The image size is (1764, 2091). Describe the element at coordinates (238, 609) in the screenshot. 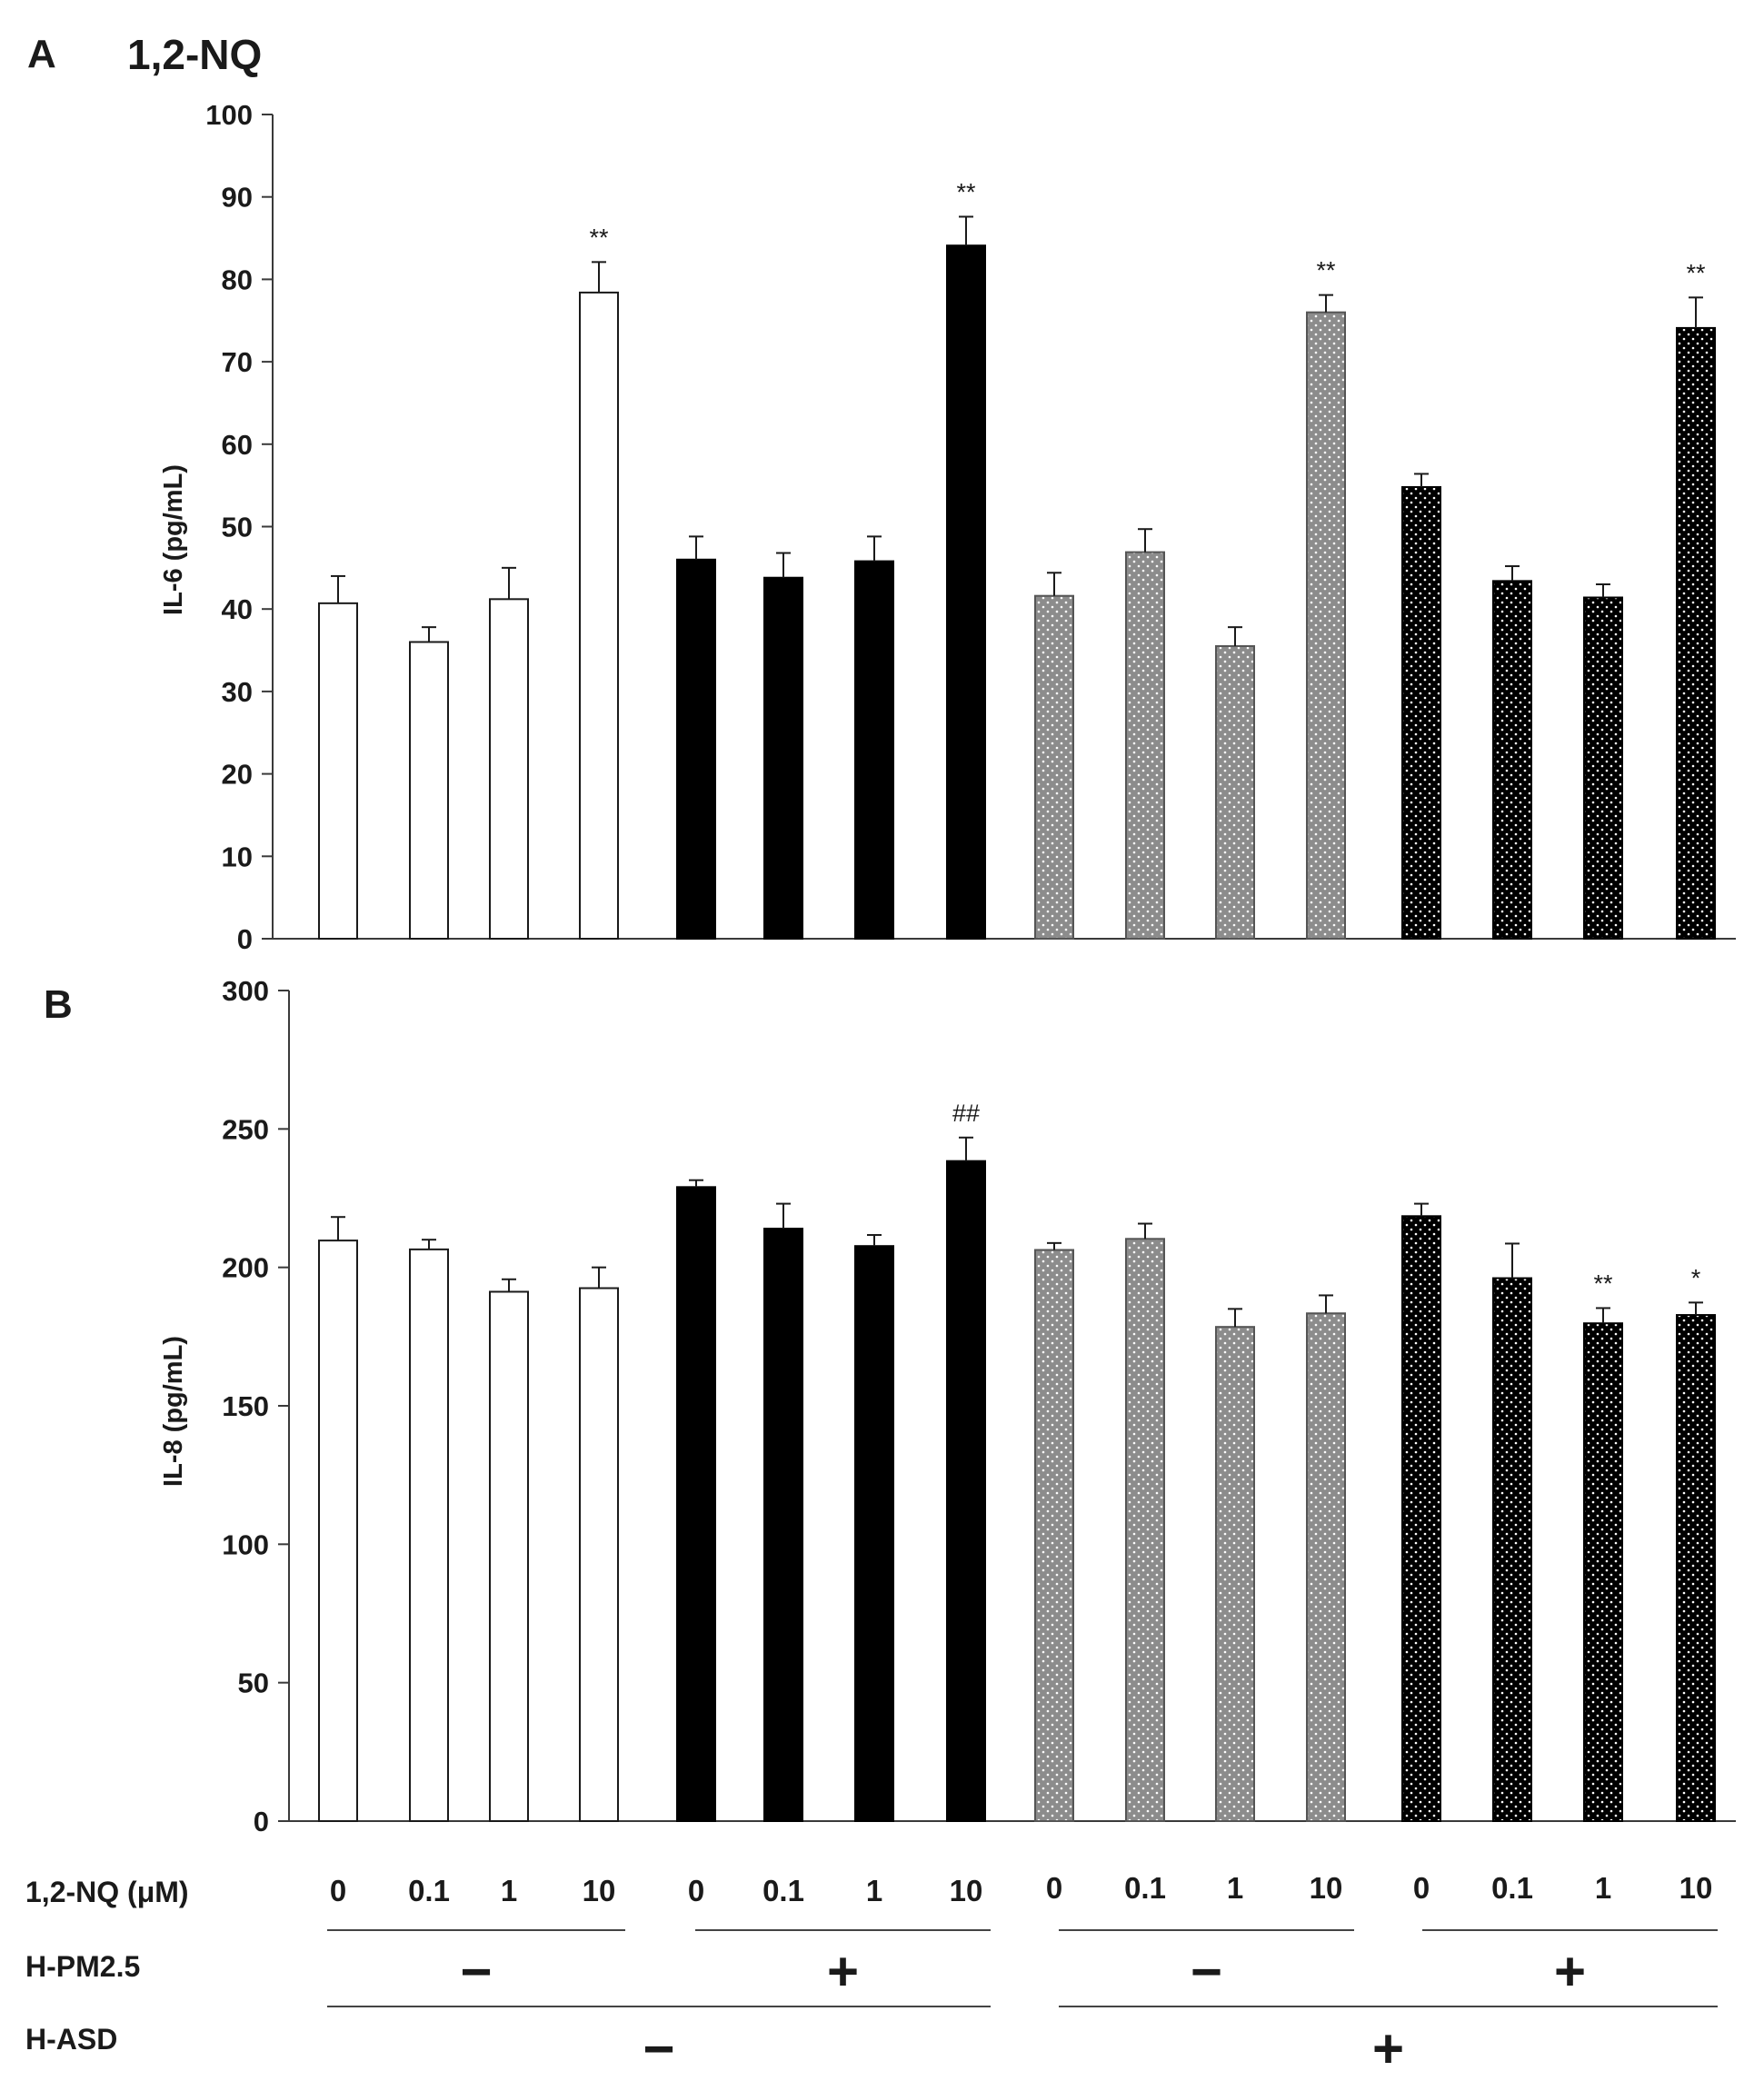

I see `panel-a-y-tick-label: 40` at that location.